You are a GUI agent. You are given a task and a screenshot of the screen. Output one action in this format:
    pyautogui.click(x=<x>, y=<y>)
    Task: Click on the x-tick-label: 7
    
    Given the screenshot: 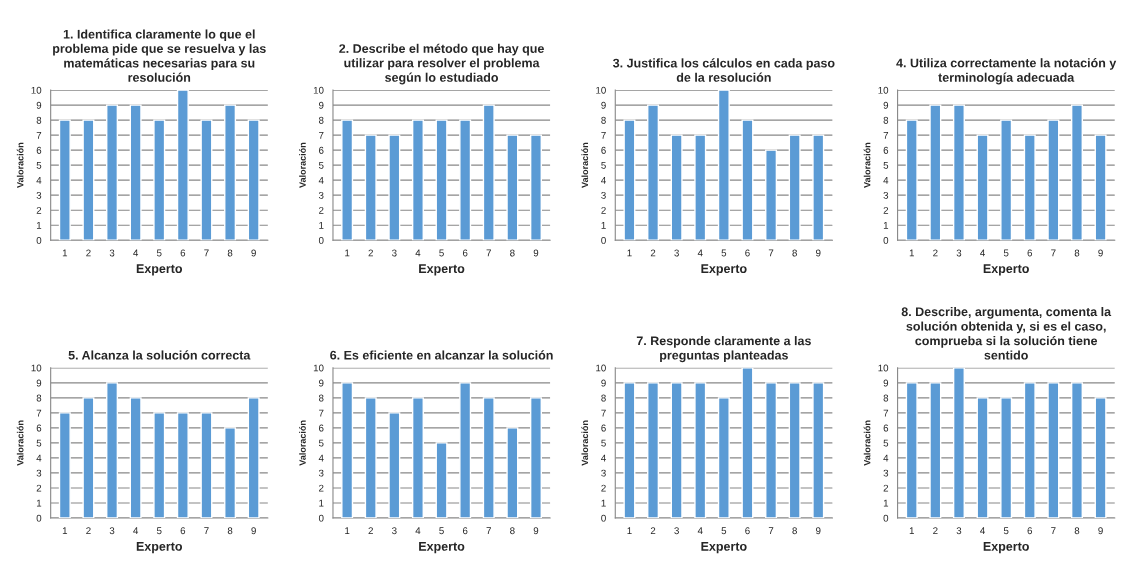 What is the action you would take?
    pyautogui.click(x=488, y=253)
    